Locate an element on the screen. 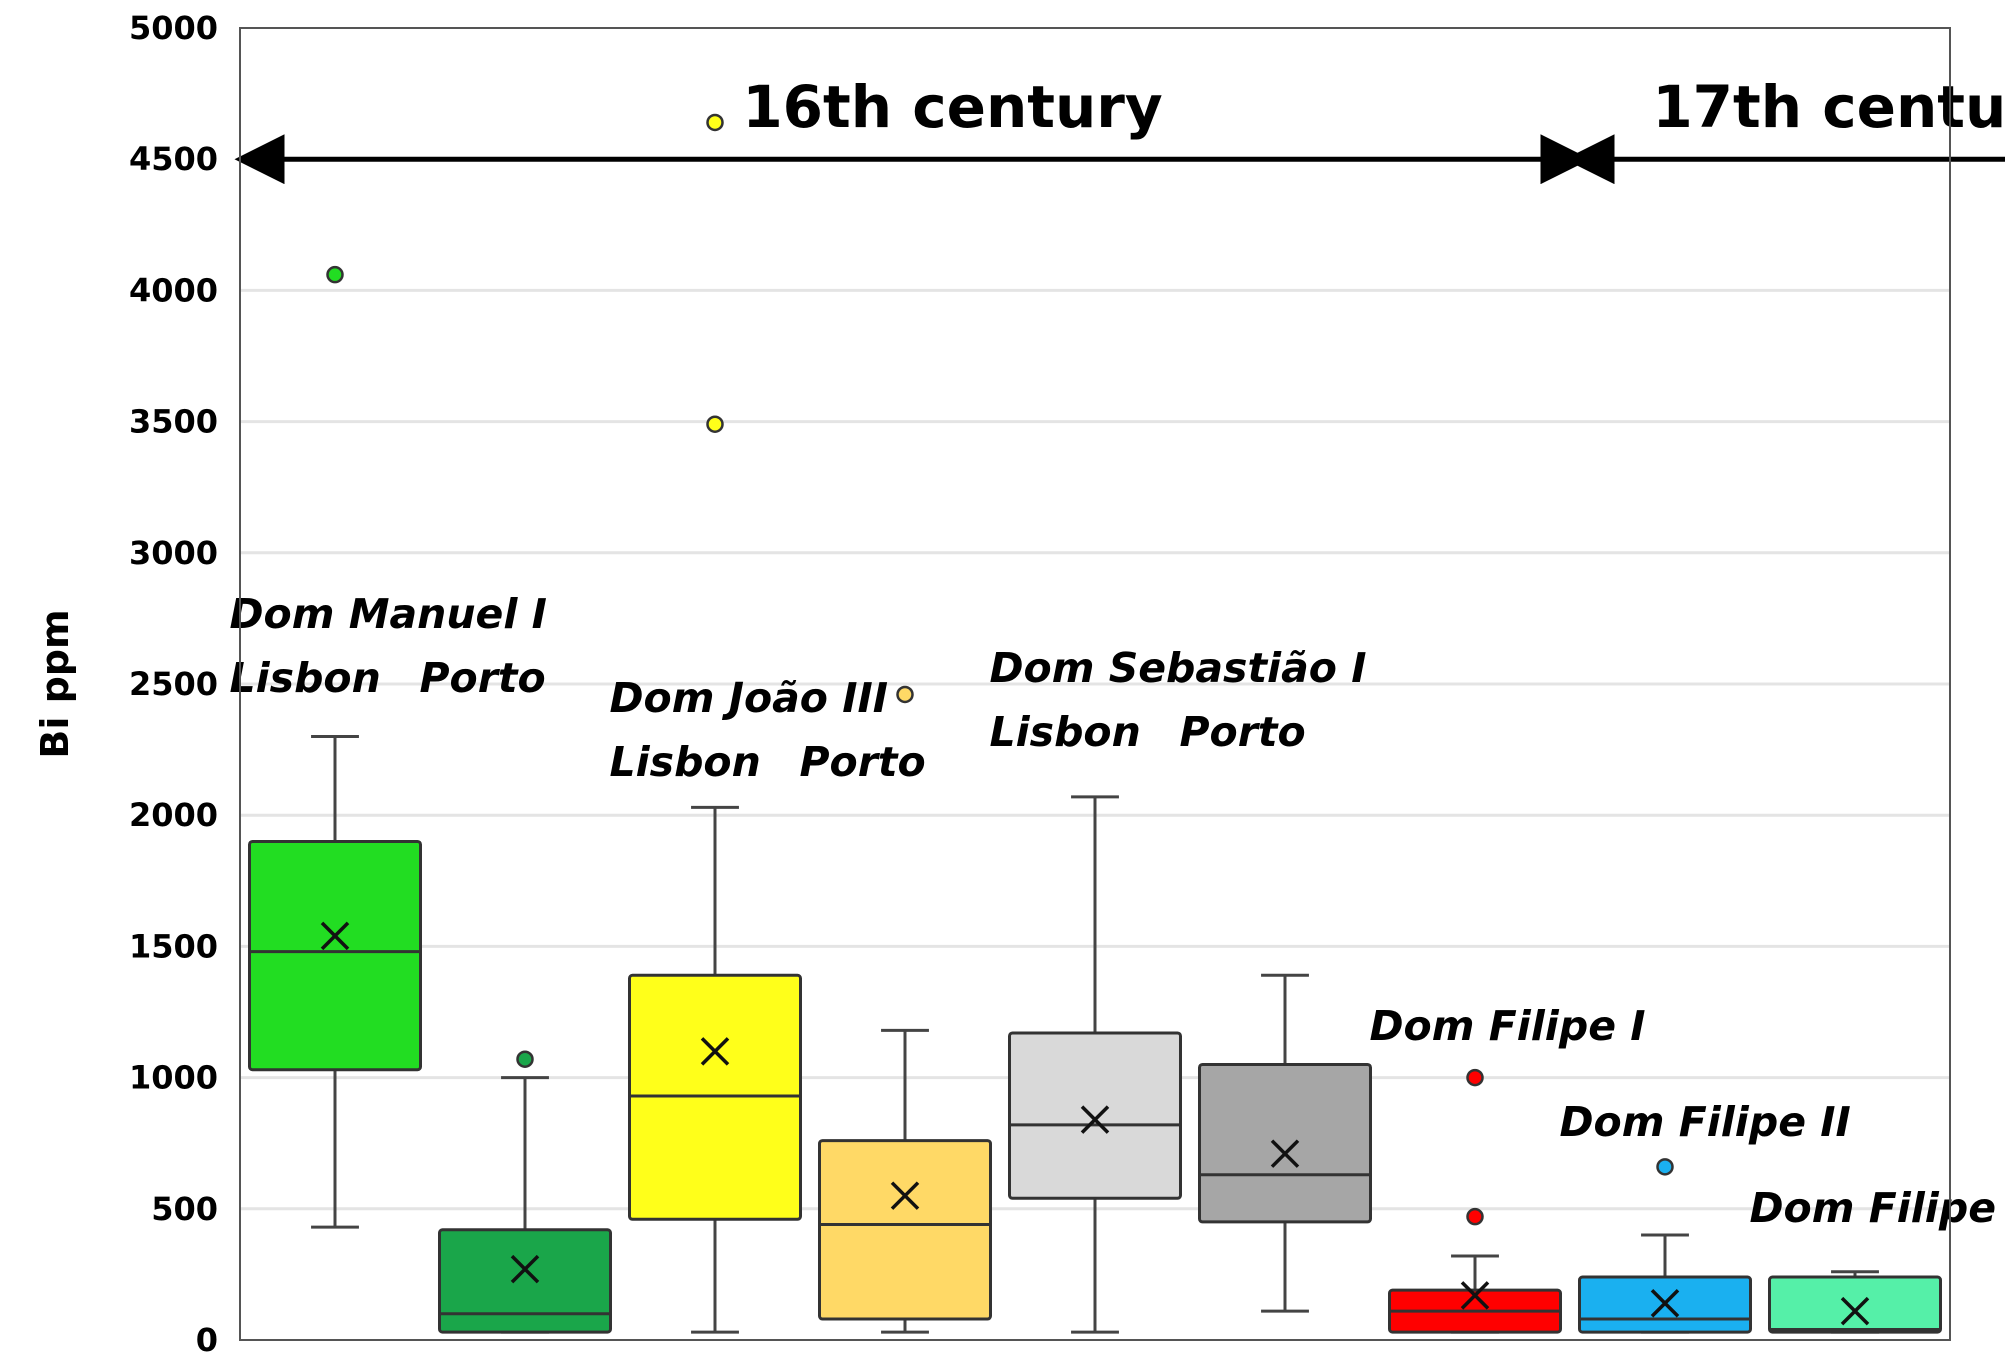 Image resolution: width=2005 pixels, height=1370 pixels. box-3-mean-x-b is located at coordinates (905, 1195).